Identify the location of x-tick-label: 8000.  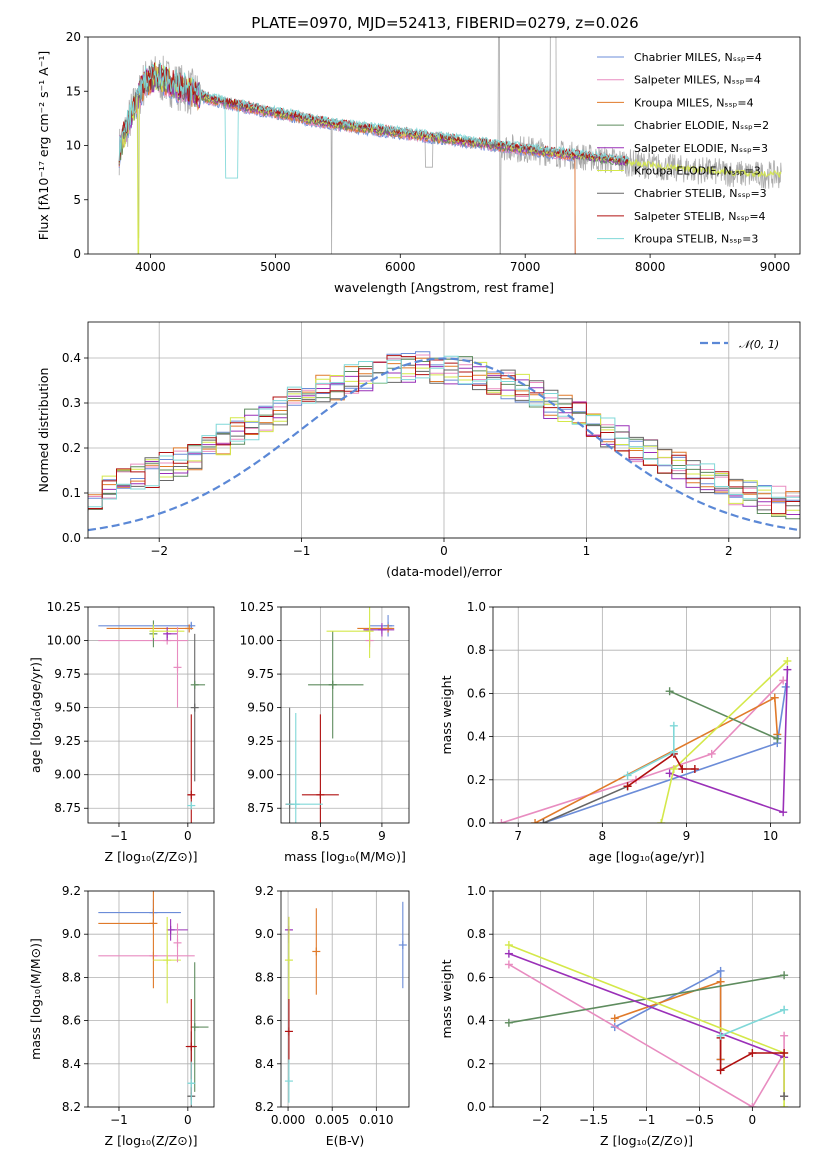
(650, 267).